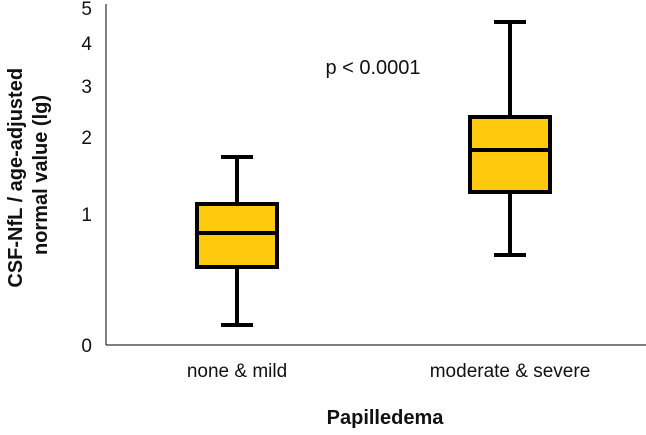  I want to click on x-axis-category-labels: none & mild moderate & severe, so click(388, 371).